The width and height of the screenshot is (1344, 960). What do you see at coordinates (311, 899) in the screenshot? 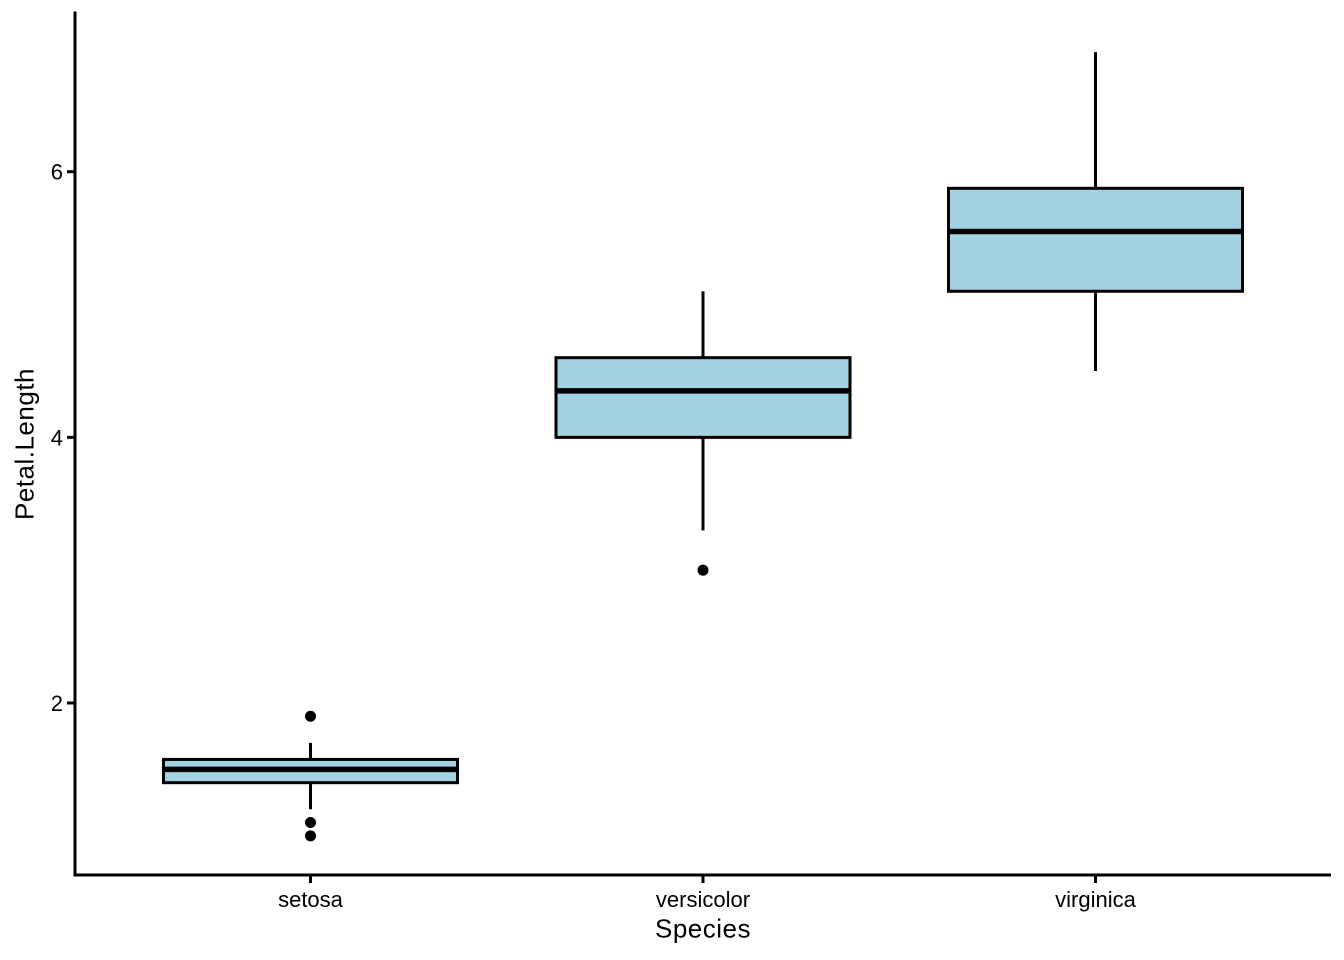
I see `x-tick-label-setosa: setosa` at bounding box center [311, 899].